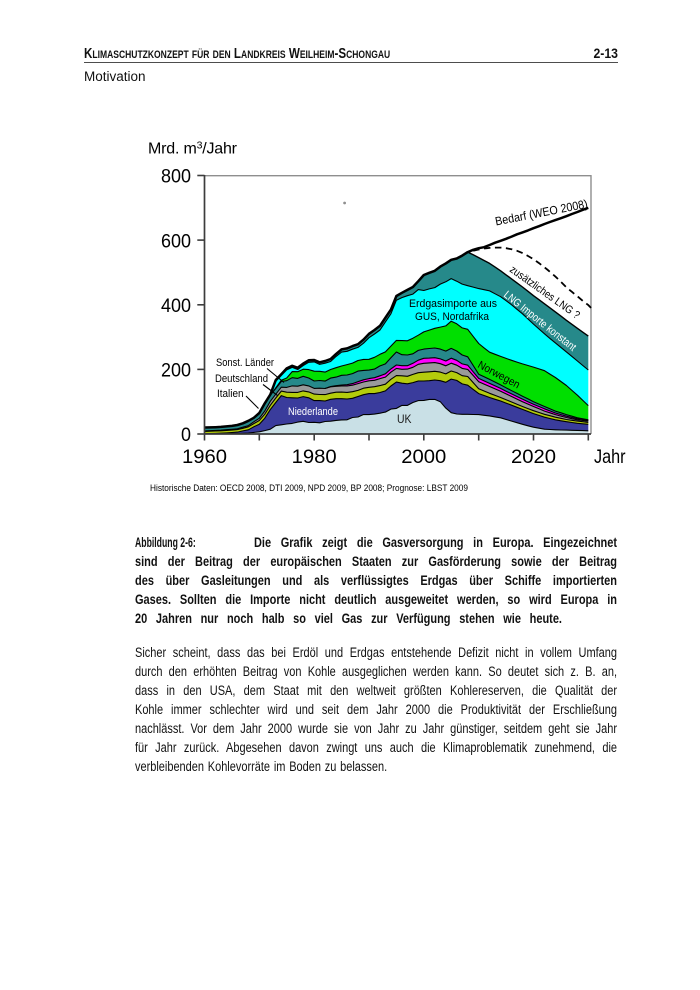  What do you see at coordinates (404, 420) in the screenshot?
I see `svg-text: UK` at bounding box center [404, 420].